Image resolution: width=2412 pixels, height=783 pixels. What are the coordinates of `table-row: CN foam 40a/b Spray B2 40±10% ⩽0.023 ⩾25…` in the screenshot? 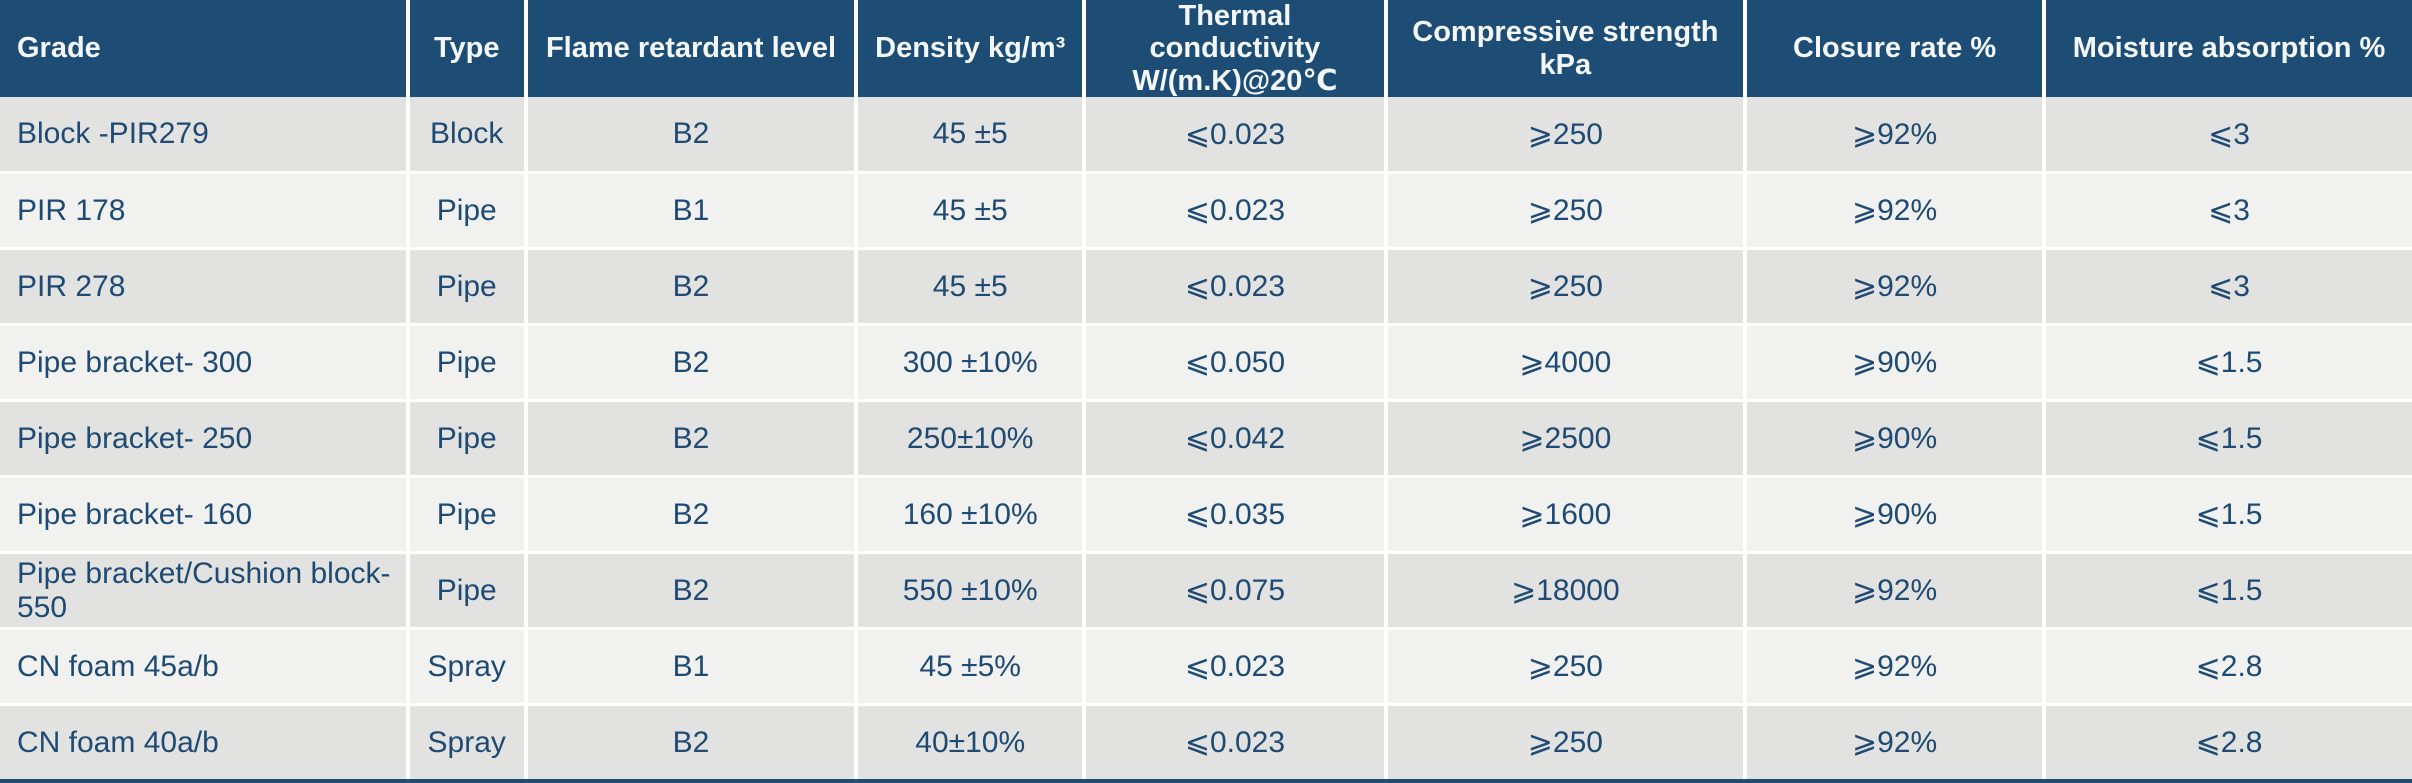 It's located at (1206, 743).